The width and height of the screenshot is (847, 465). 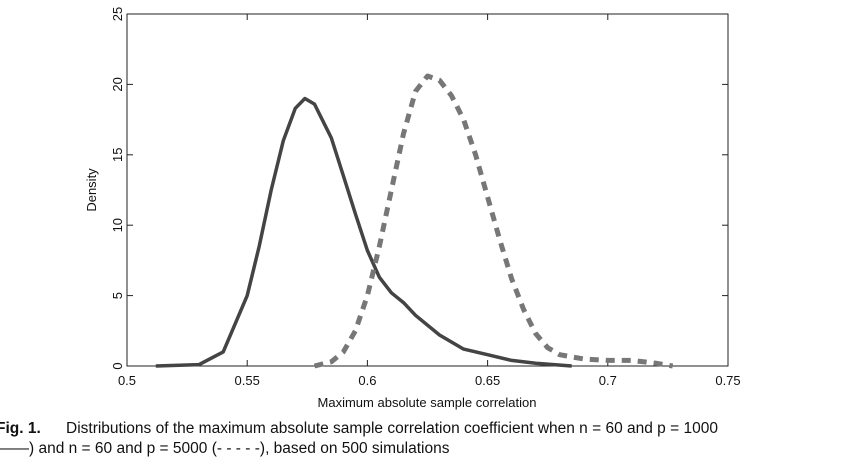 What do you see at coordinates (117, 155) in the screenshot?
I see `y-tick-label: 15` at bounding box center [117, 155].